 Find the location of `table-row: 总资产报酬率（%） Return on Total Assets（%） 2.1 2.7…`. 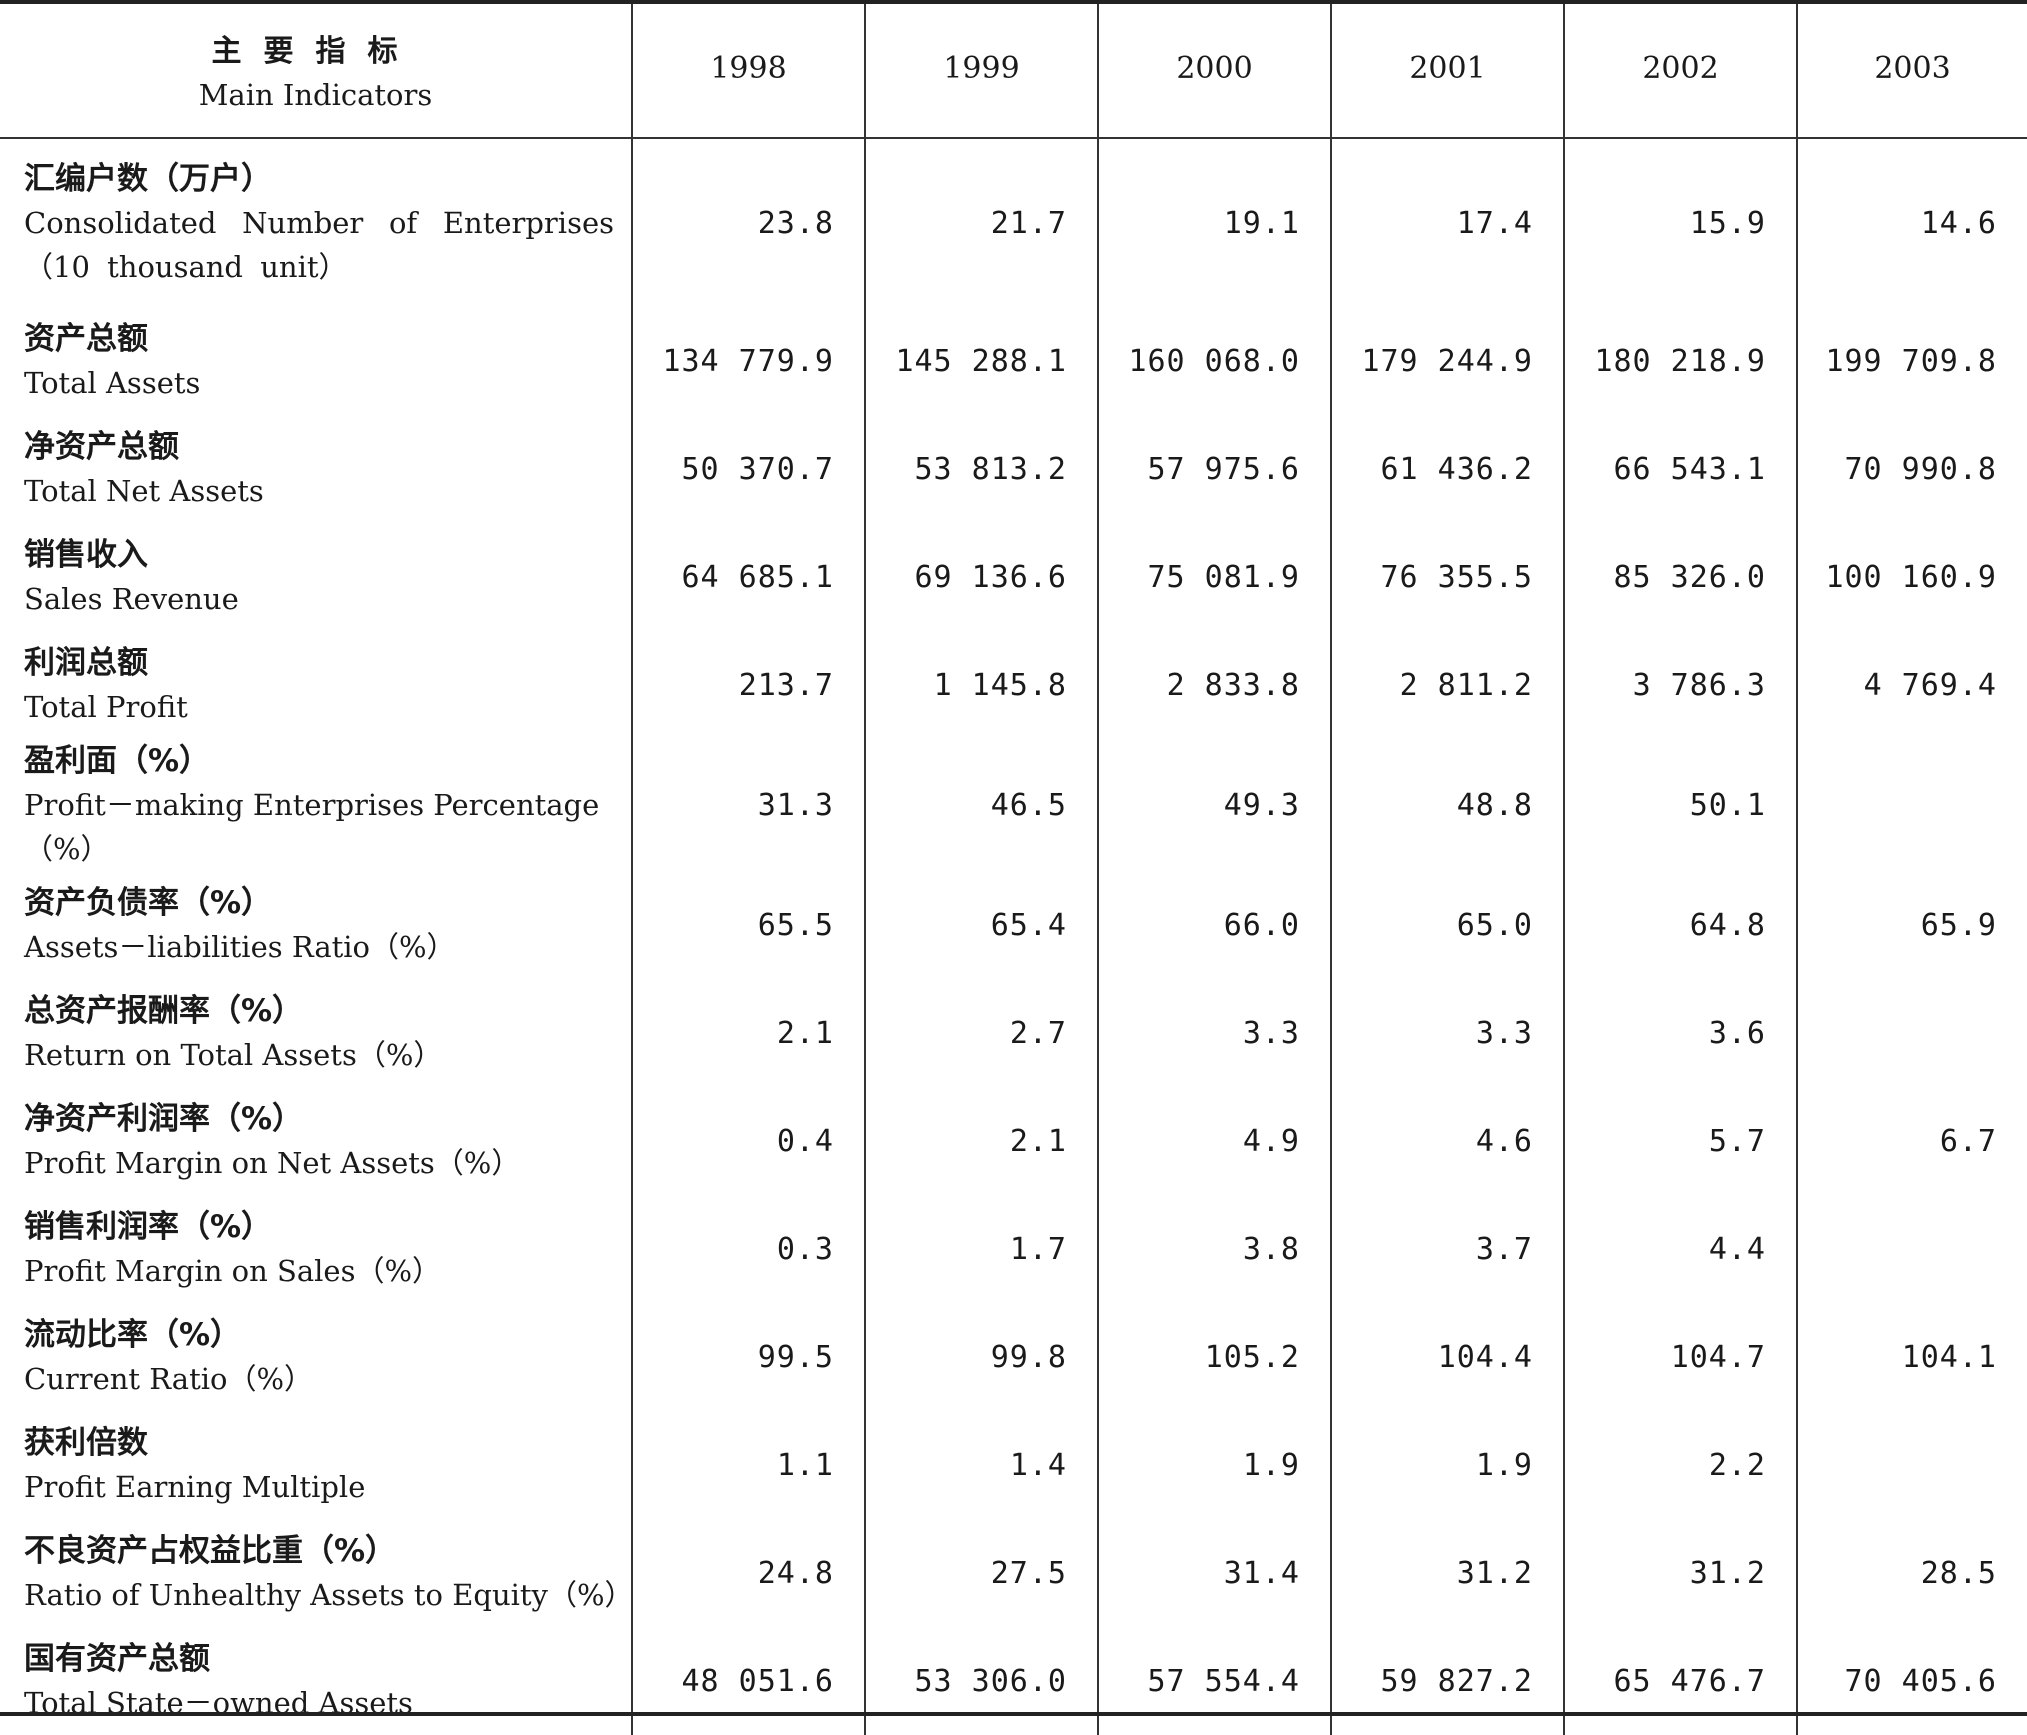

table-row: 总资产报酬率（%） Return on Total Assets（%） 2.1 2.7… is located at coordinates (1013, 1033).